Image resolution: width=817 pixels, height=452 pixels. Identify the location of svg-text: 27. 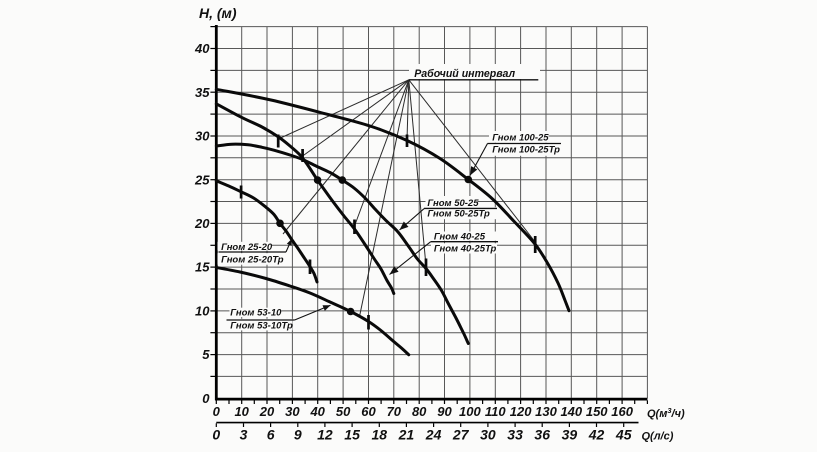
(461, 435).